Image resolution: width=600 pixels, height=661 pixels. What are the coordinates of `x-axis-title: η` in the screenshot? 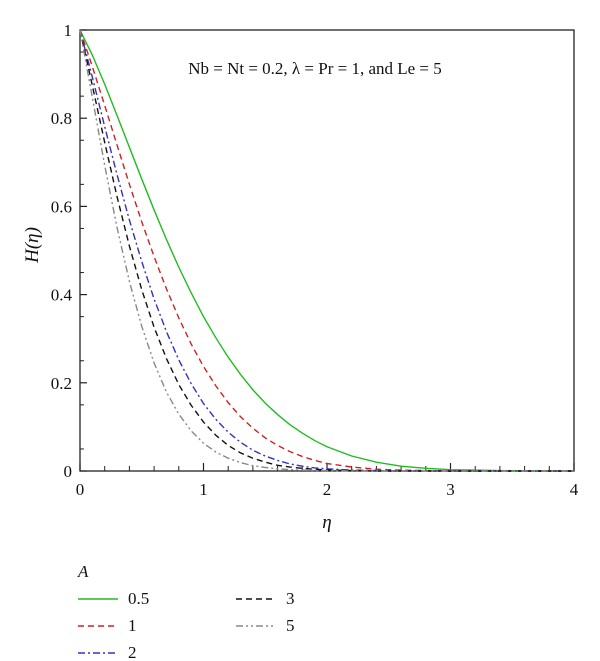 It's located at (326, 522).